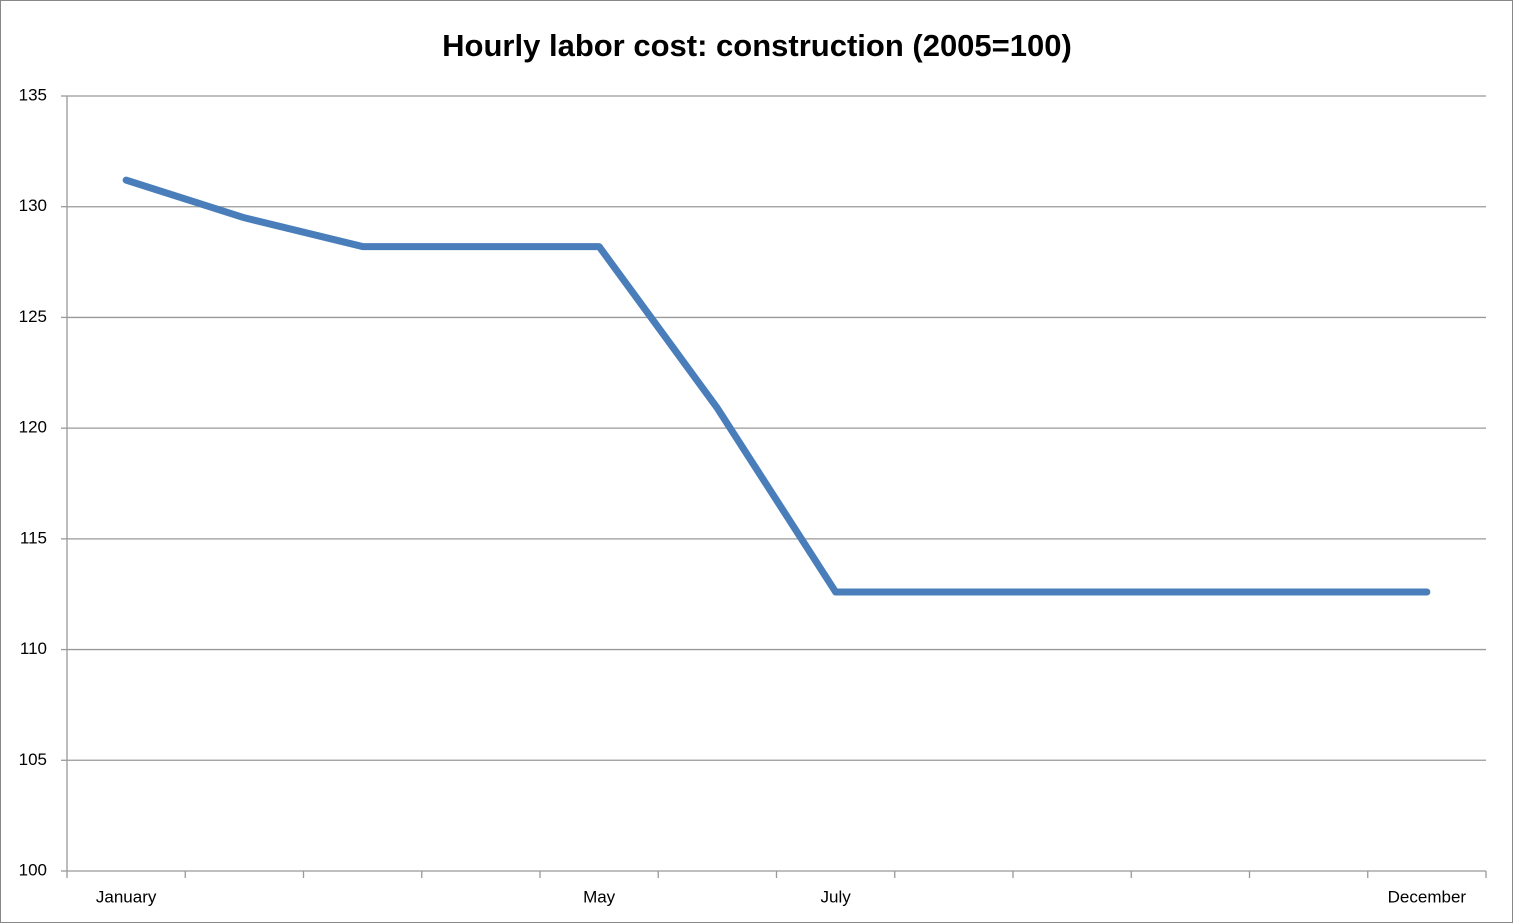  What do you see at coordinates (1427, 896) in the screenshot?
I see `x-tick-label: December` at bounding box center [1427, 896].